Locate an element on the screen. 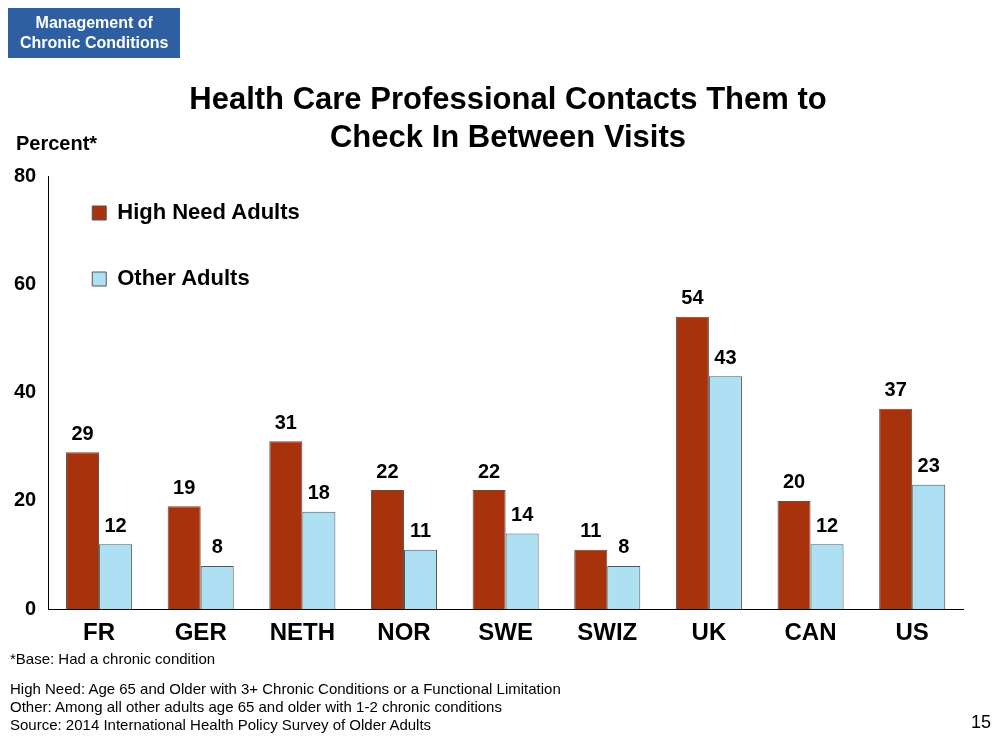 The image size is (1003, 744). data-label: 43 is located at coordinates (725, 356).